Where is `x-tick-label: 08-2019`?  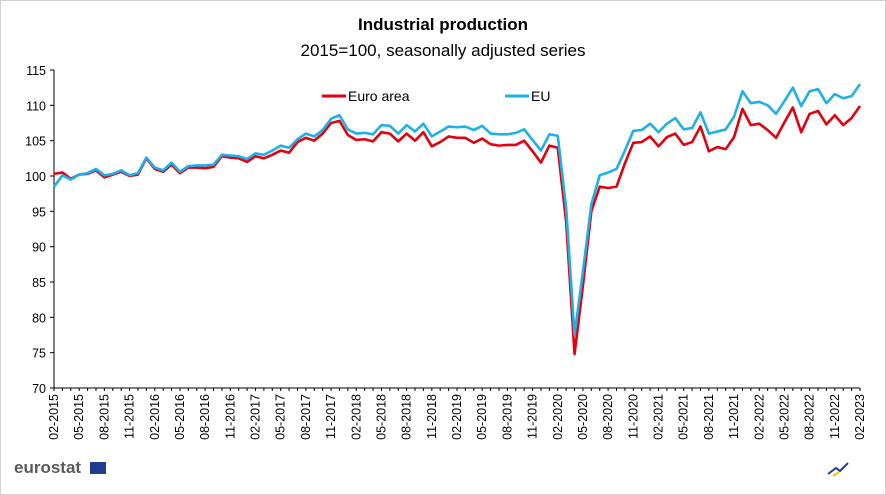
x-tick-label: 08-2019 is located at coordinates (507, 417).